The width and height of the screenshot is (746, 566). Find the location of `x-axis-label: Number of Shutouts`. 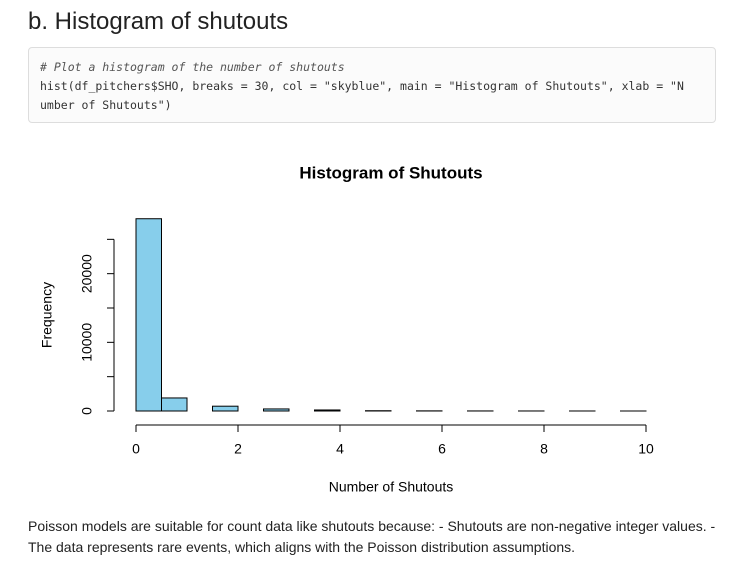

x-axis-label: Number of Shutouts is located at coordinates (391, 487).